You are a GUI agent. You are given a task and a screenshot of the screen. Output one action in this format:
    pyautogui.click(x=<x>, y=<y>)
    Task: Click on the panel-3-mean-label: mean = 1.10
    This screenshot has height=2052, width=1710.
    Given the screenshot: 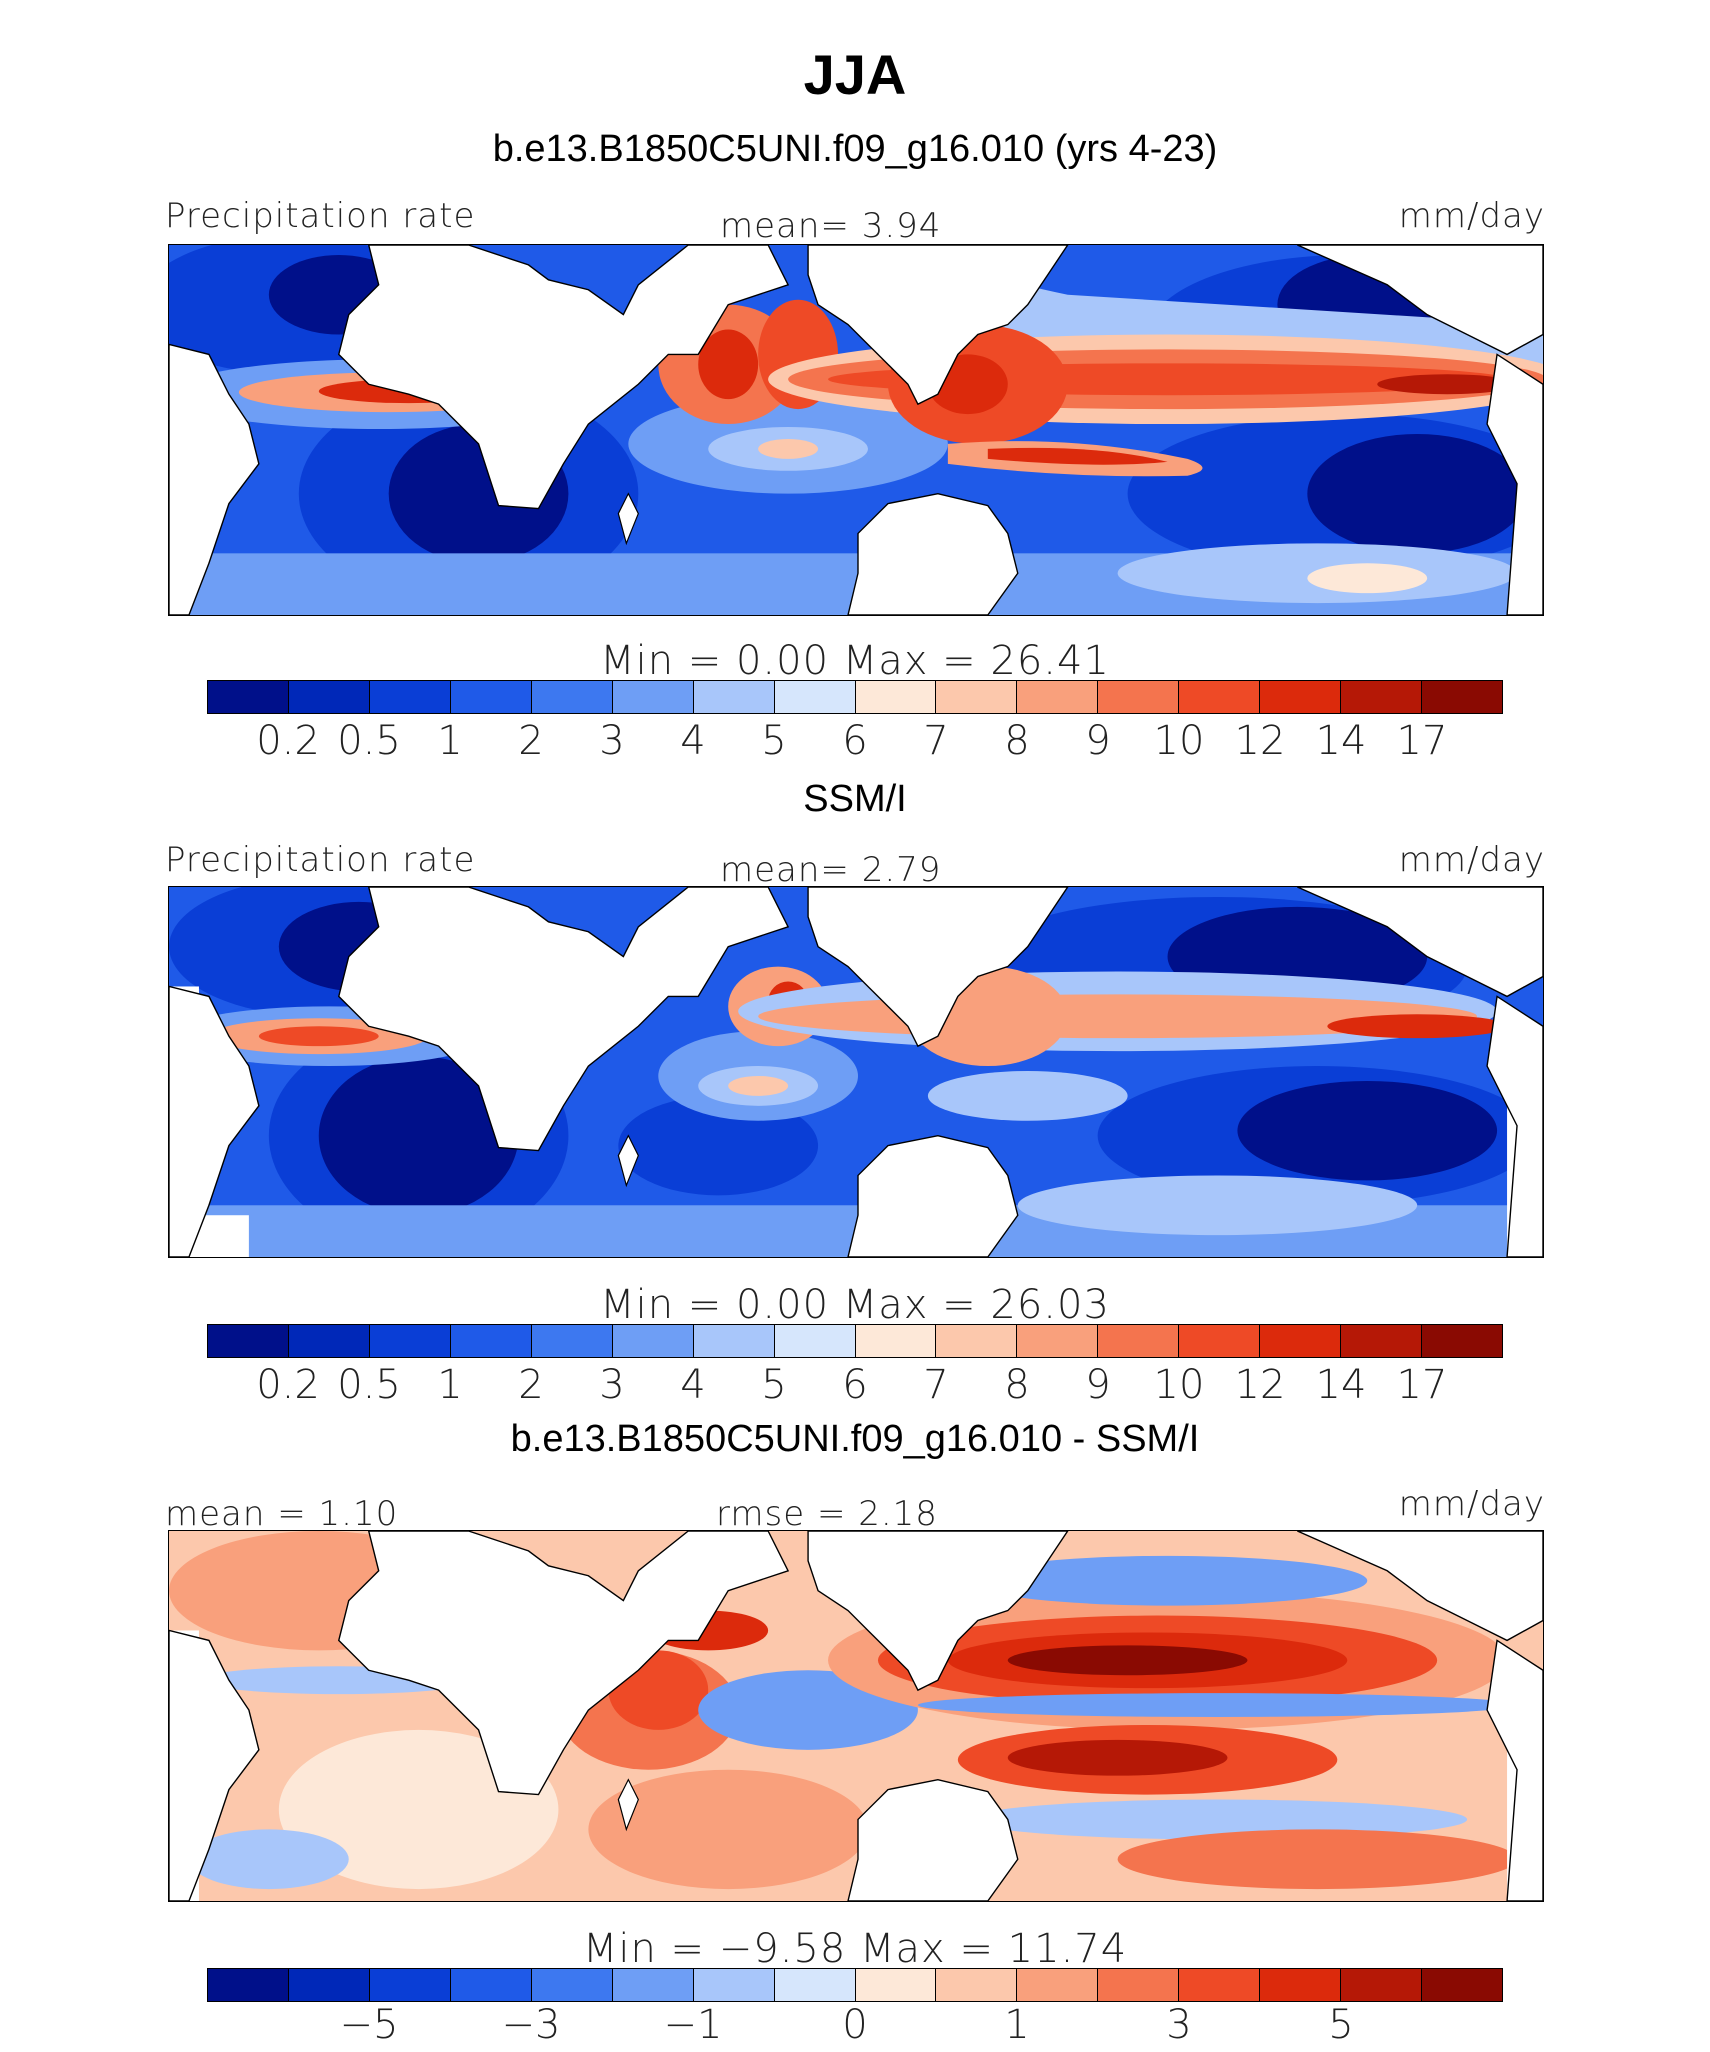 What is the action you would take?
    pyautogui.click(x=282, y=1514)
    